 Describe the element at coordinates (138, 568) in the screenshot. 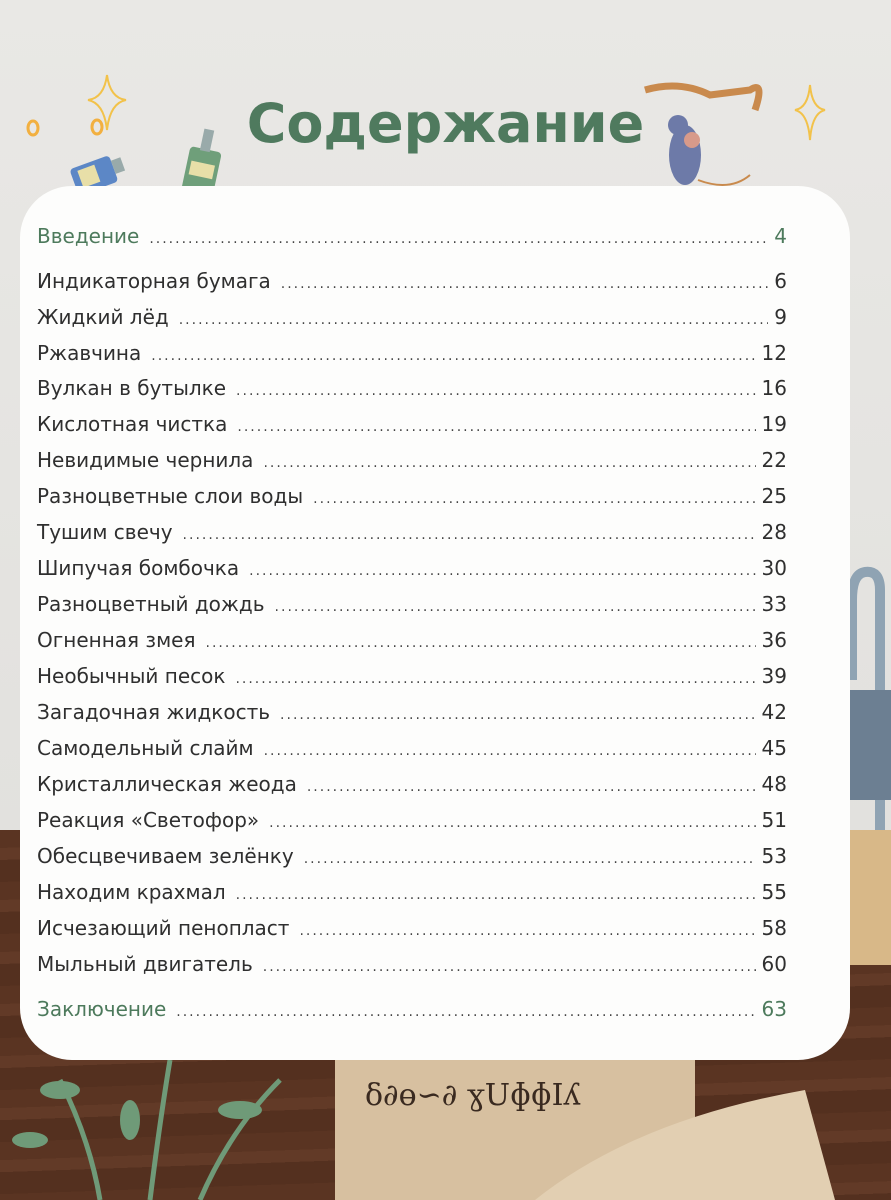

I see `toc-entry-title: Шипучая бомбочка` at that location.